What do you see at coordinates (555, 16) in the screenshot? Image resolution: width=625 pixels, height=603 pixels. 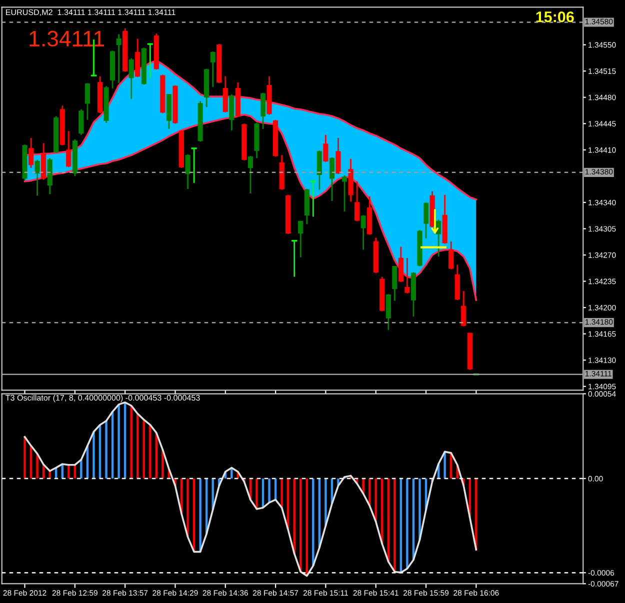 I see `text: 15:06` at bounding box center [555, 16].